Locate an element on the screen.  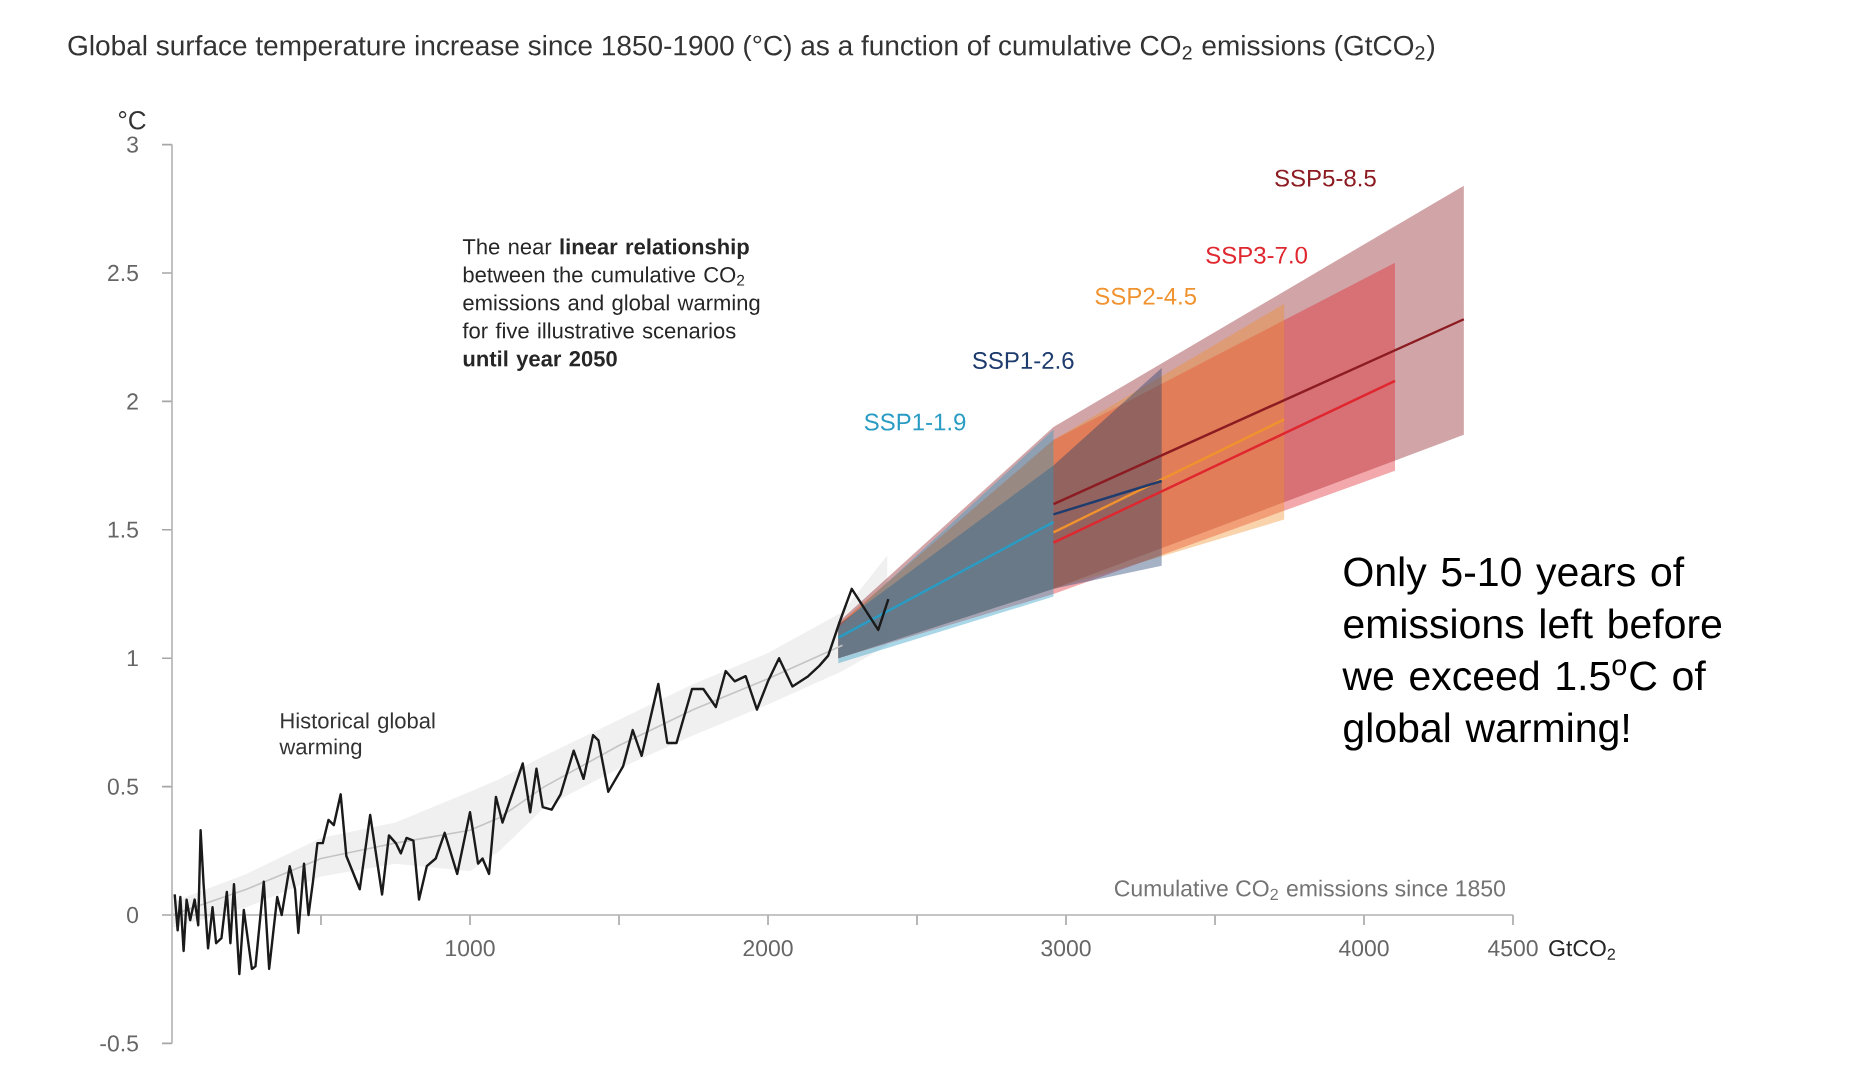
x-tick-label: 3000 is located at coordinates (1066, 948).